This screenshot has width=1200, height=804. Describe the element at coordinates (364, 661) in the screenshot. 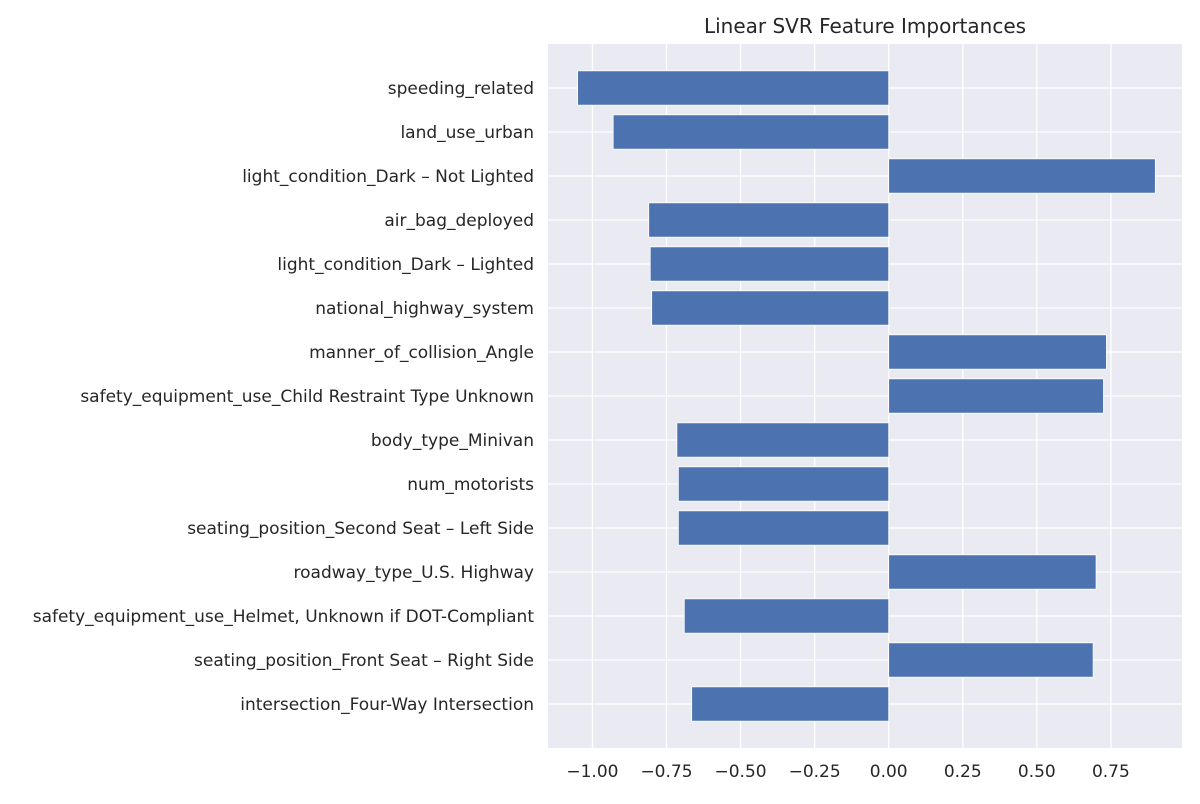

I see `y-tick-label: seating_position_Front Seat – Right Side` at that location.